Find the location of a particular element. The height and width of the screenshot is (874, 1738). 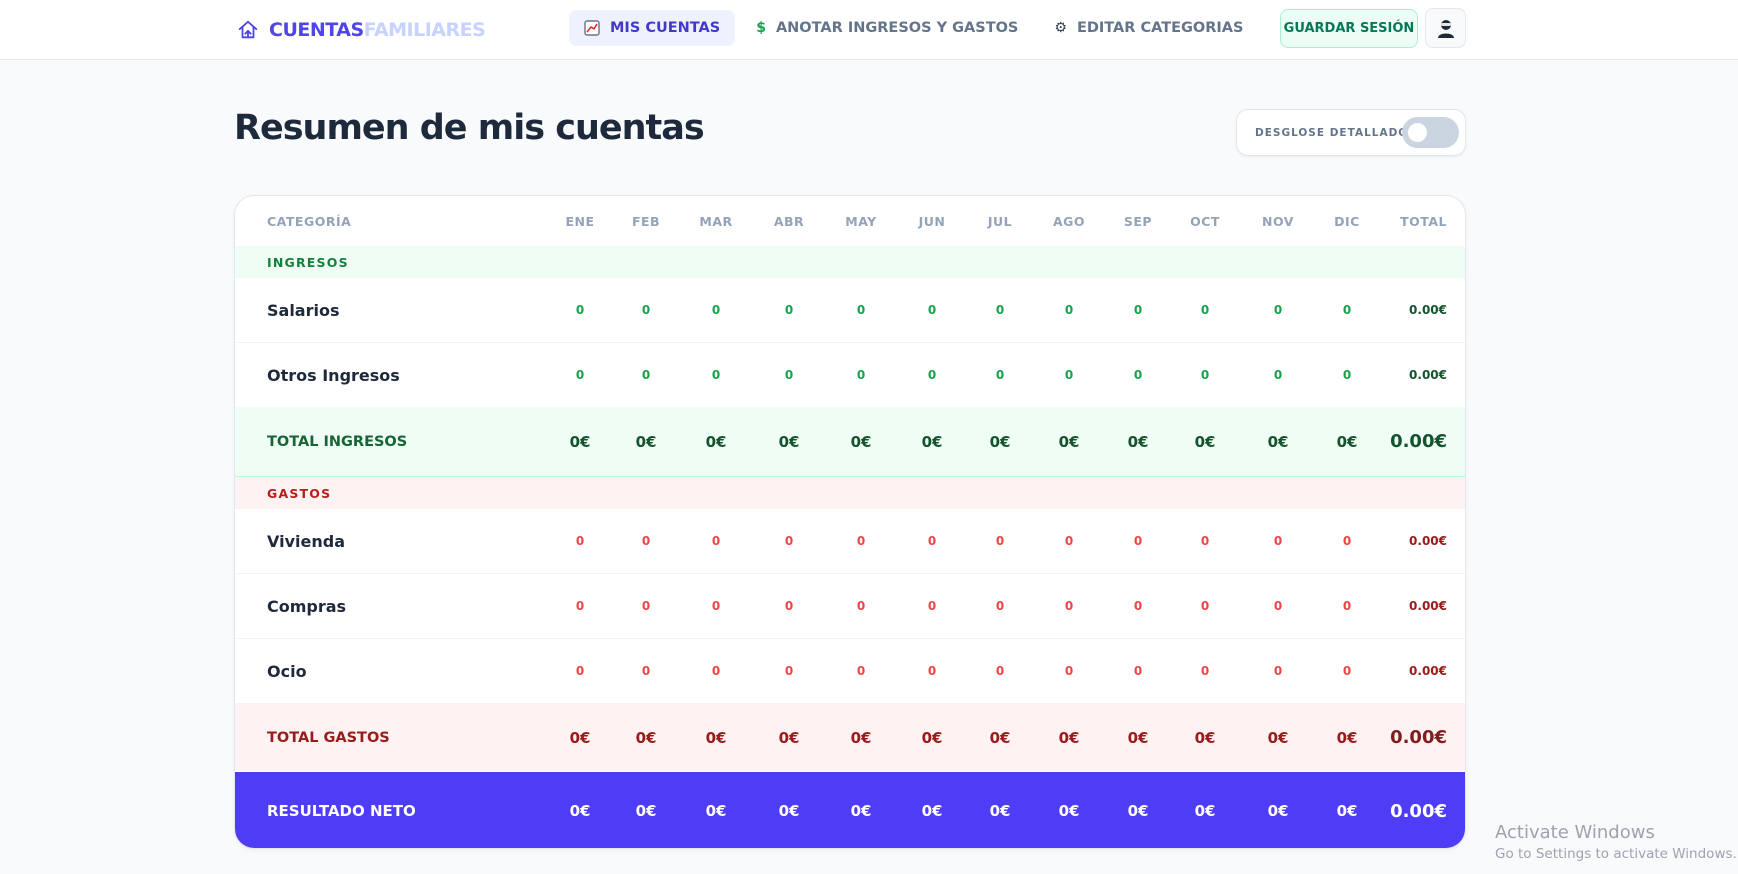

total-expenses-sum: 0.00€ is located at coordinates (1418, 737).